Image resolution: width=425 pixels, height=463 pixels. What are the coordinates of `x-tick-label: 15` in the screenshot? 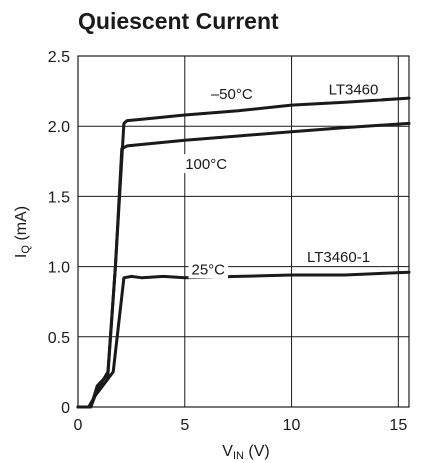 It's located at (398, 425).